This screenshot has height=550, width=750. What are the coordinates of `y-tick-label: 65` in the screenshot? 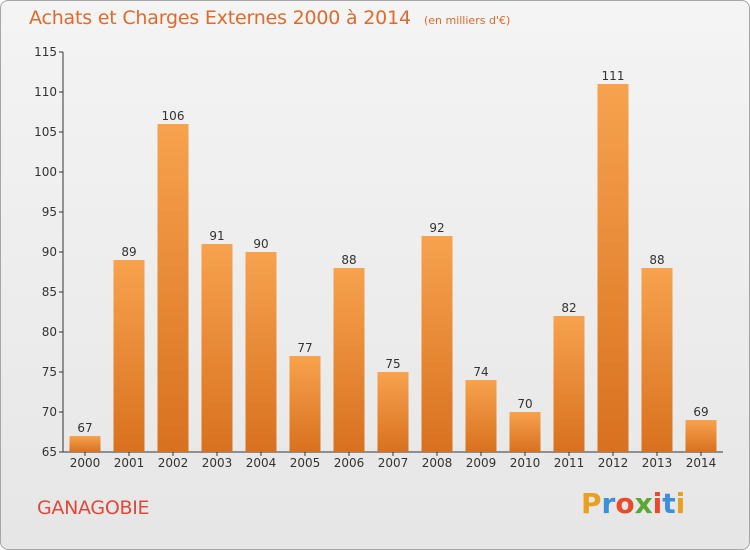 It's located at (49, 452).